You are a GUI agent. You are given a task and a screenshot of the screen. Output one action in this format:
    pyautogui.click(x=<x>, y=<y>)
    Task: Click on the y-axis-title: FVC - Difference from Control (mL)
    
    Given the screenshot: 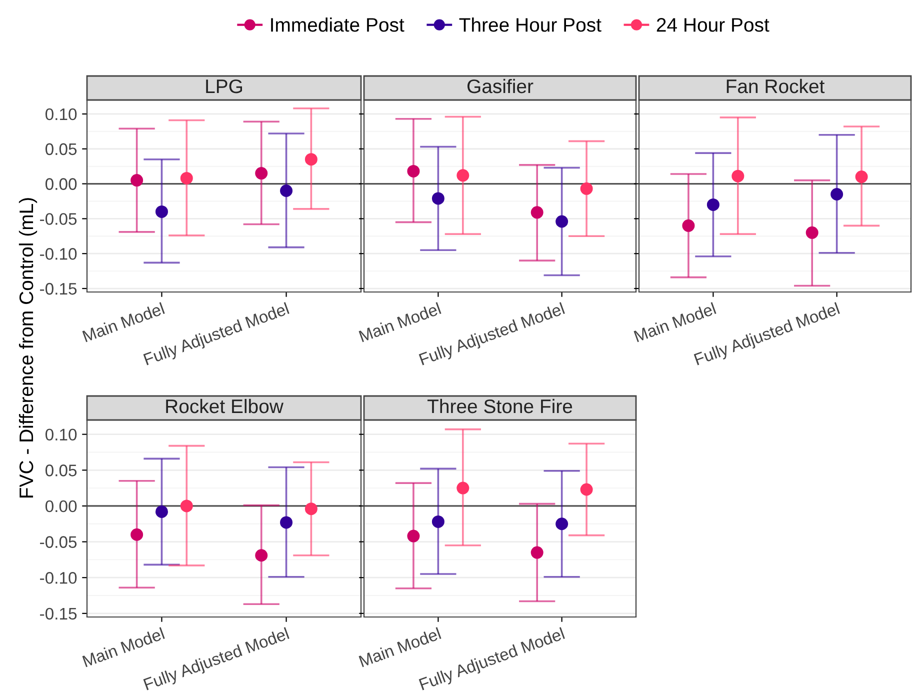 What is the action you would take?
    pyautogui.click(x=28, y=348)
    